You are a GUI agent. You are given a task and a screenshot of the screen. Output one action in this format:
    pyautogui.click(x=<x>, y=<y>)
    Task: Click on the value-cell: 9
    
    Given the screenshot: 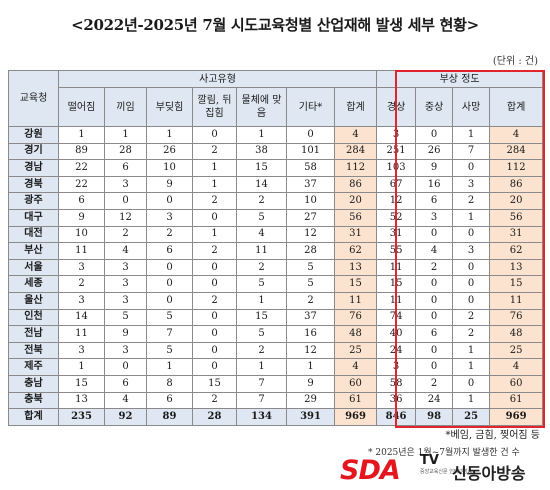 What is the action you would take?
    pyautogui.click(x=169, y=184)
    